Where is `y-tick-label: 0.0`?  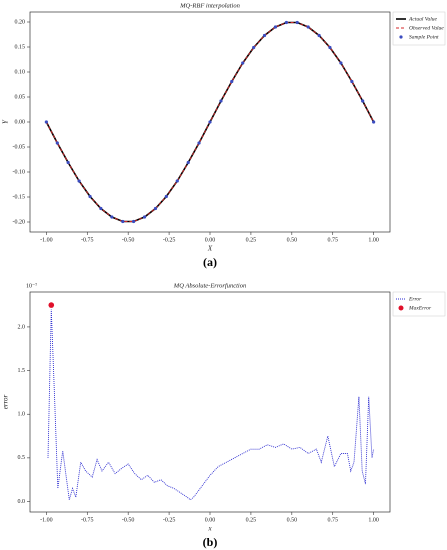
y-tick-label: 0.0 is located at coordinates (22, 502).